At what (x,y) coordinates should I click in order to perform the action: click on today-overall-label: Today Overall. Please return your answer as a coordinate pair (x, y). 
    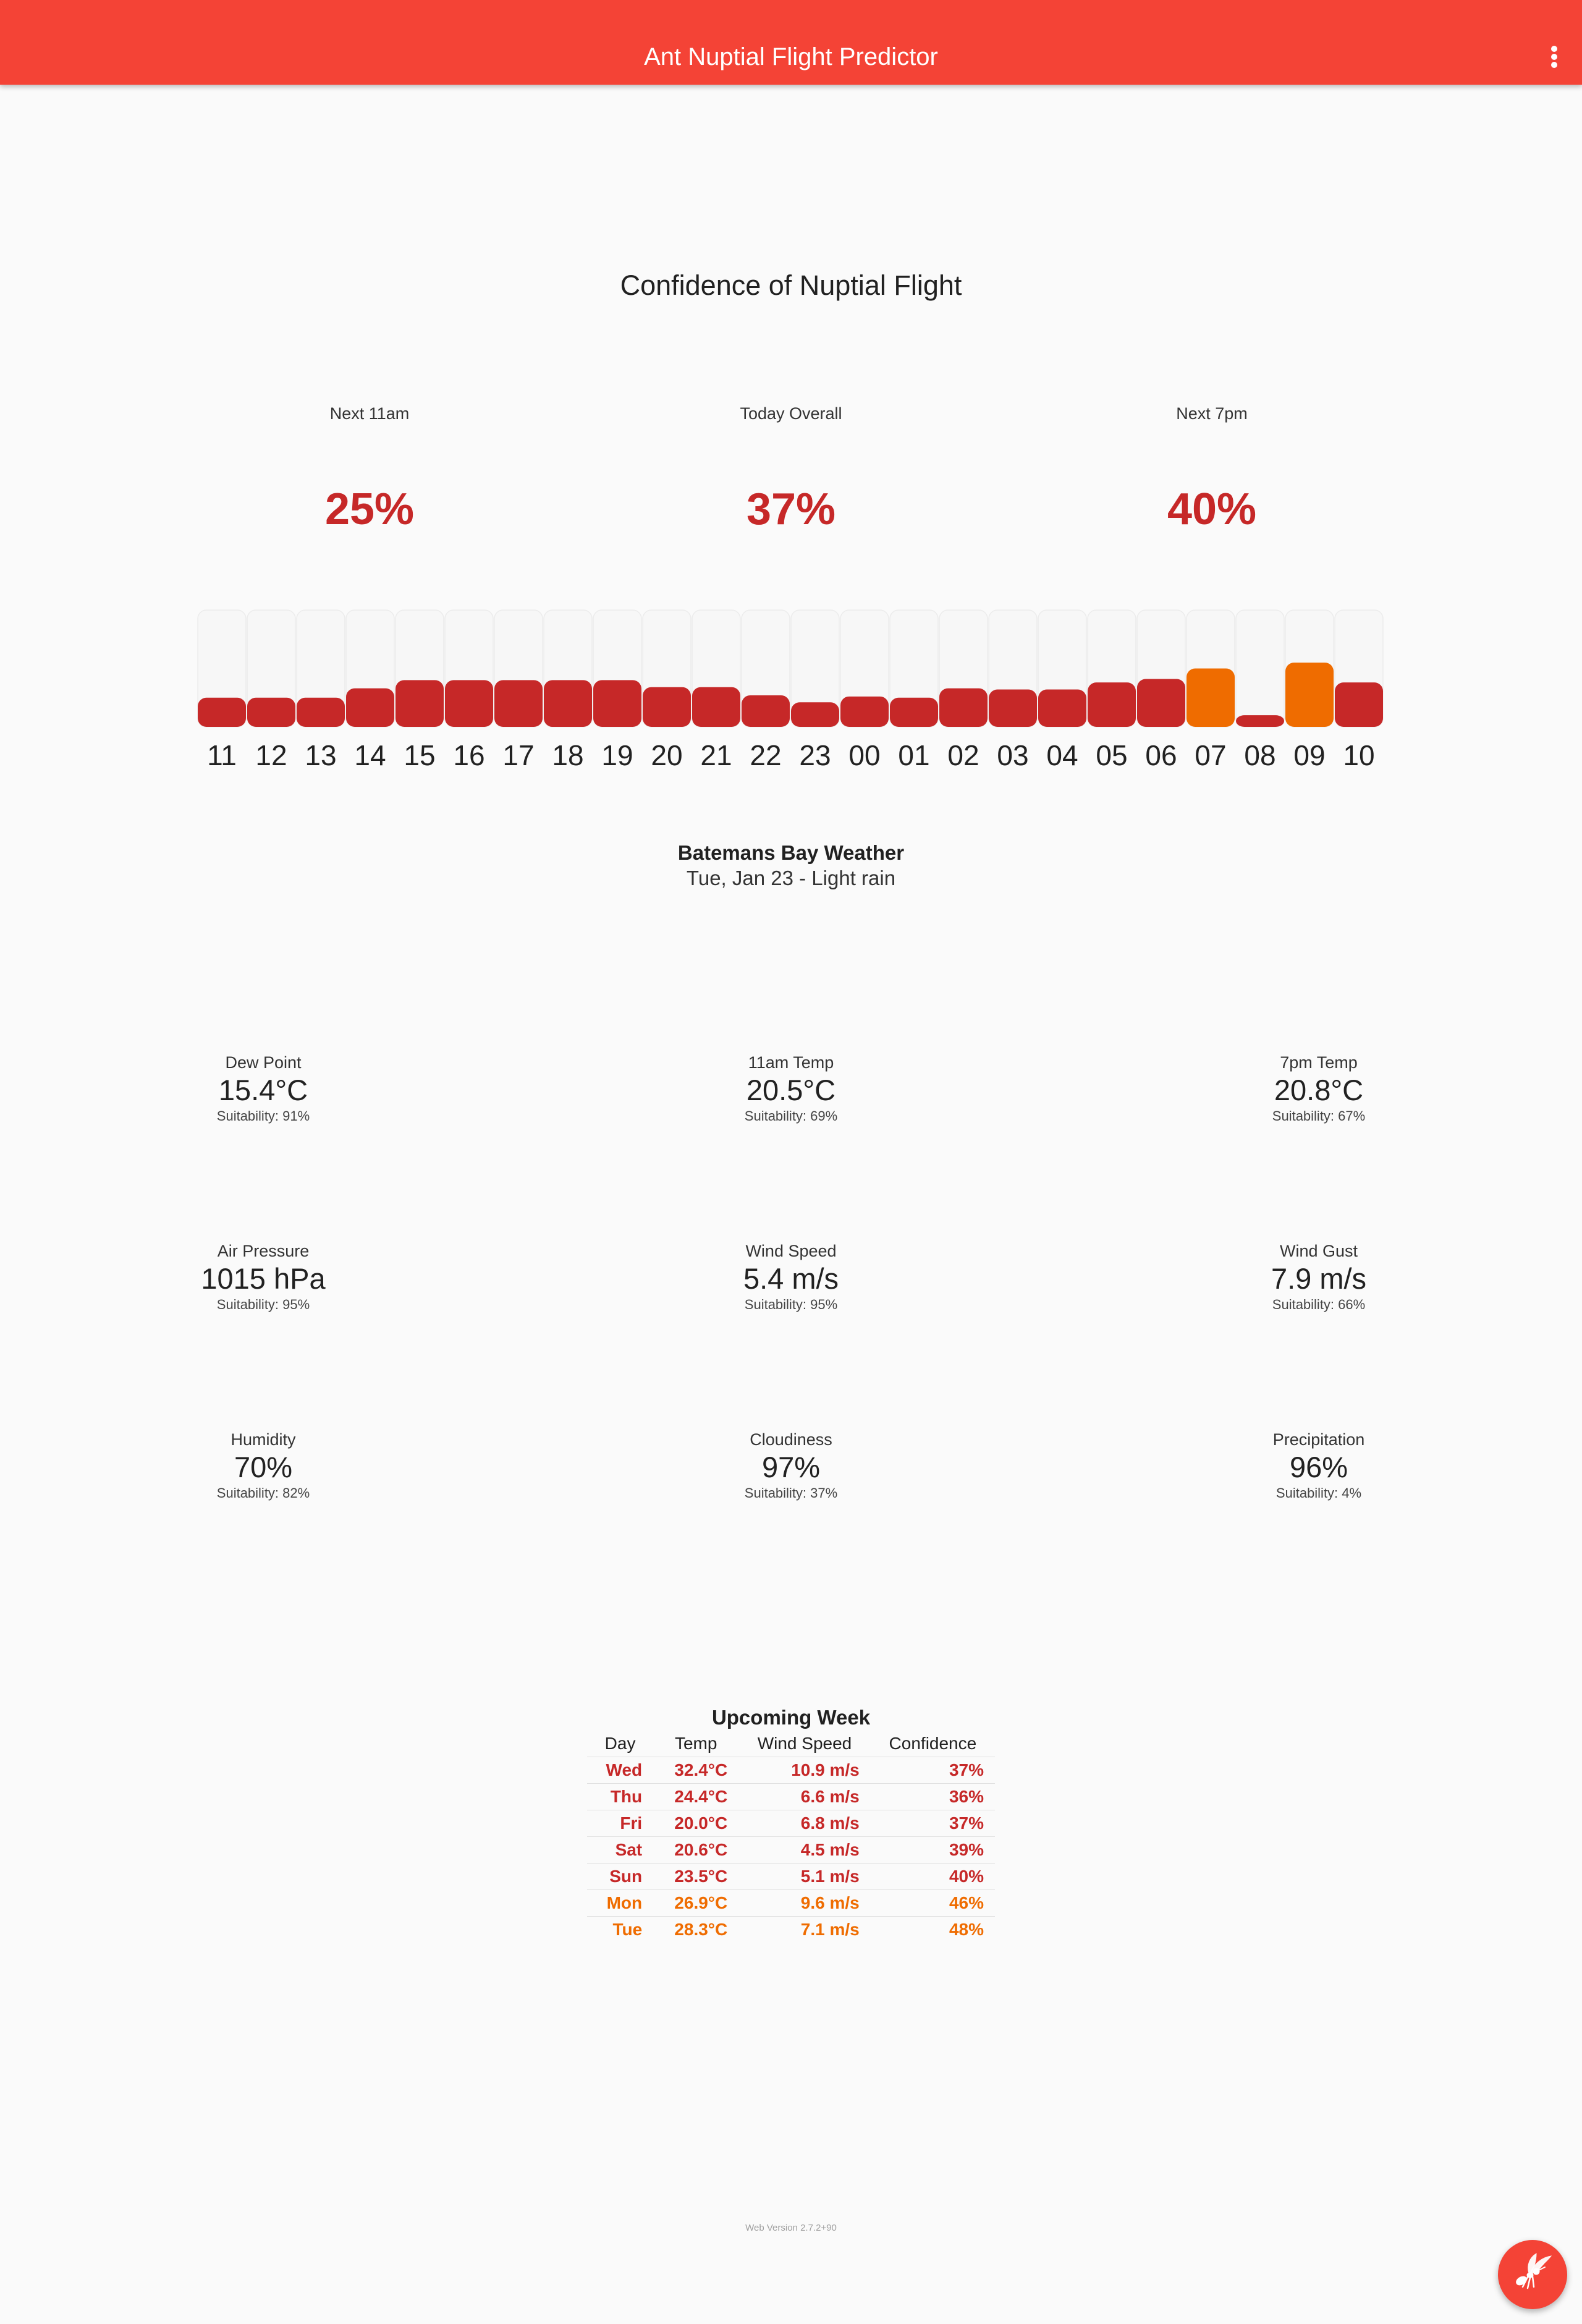
    Looking at the image, I should click on (791, 413).